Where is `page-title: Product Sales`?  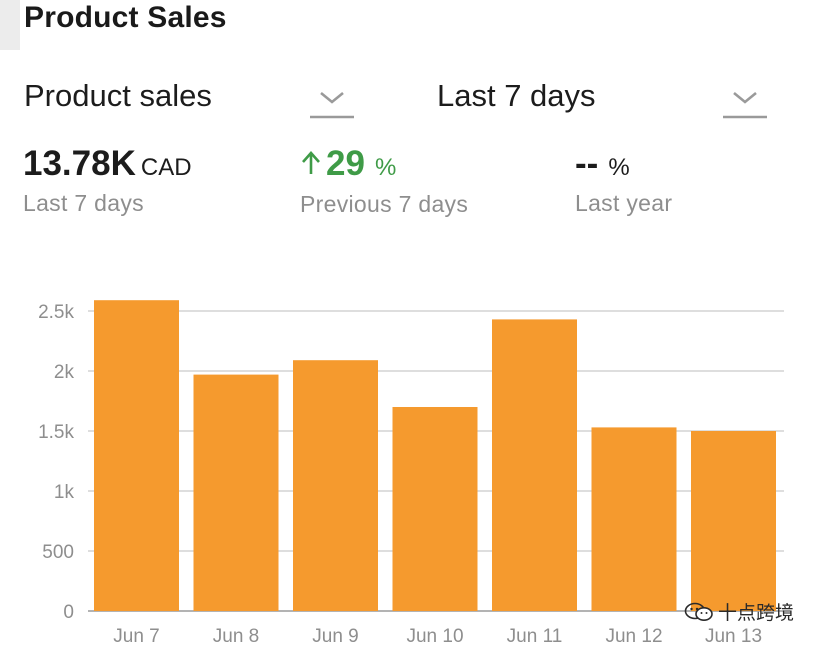 page-title: Product Sales is located at coordinates (125, 17).